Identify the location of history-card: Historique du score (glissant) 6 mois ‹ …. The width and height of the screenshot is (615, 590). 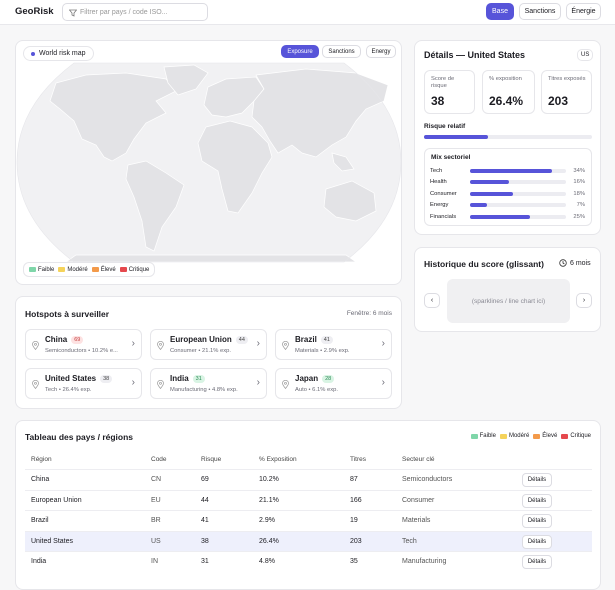
(507, 289).